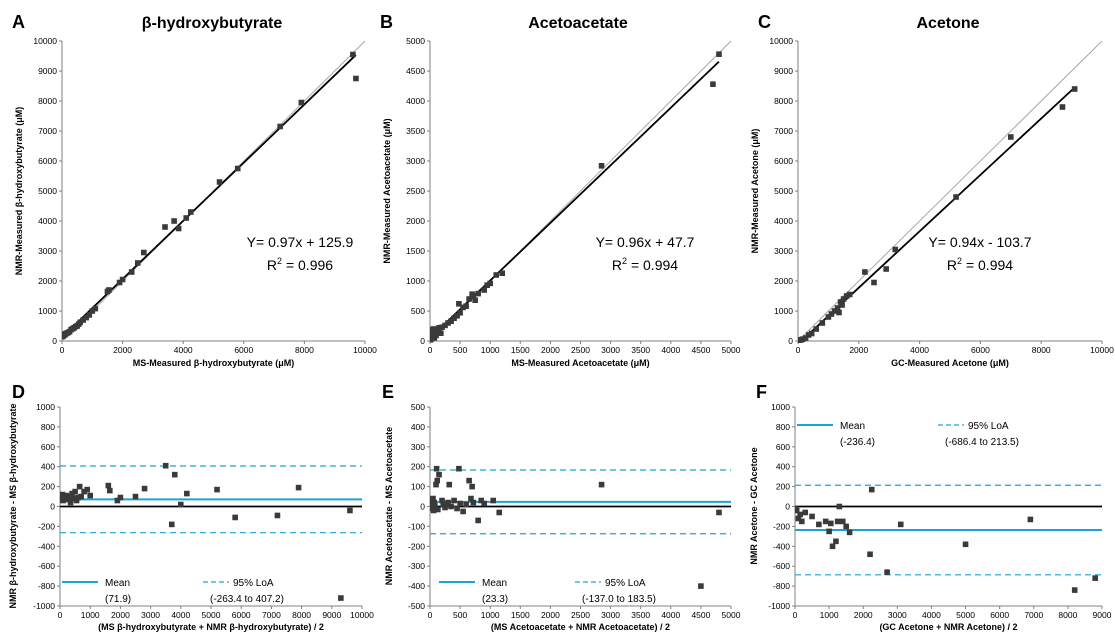 This screenshot has width=1115, height=633. I want to click on x-tick-label: 1500, so click(520, 615).